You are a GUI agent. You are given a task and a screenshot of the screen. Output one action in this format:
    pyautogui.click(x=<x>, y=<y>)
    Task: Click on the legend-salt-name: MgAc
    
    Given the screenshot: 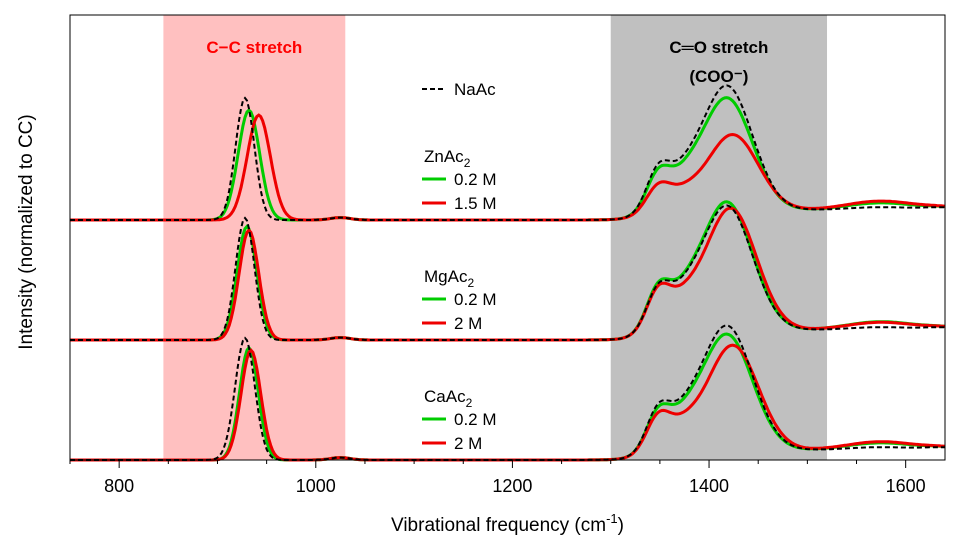 What is the action you would take?
    pyautogui.click(x=446, y=276)
    